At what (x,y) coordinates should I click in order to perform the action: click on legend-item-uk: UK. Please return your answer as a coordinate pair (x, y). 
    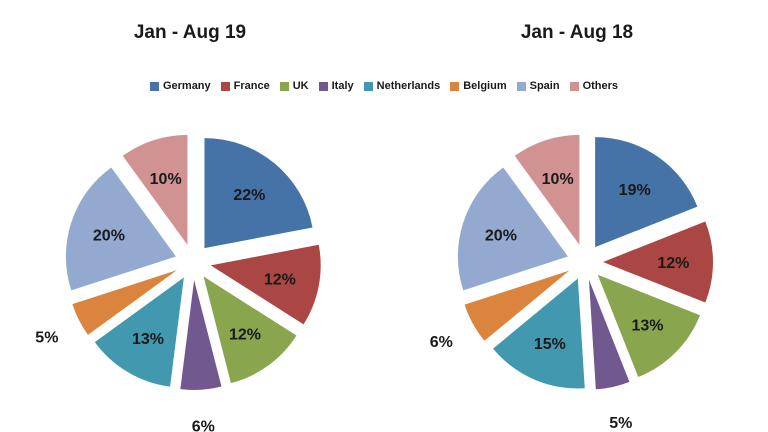
    Looking at the image, I should click on (294, 86).